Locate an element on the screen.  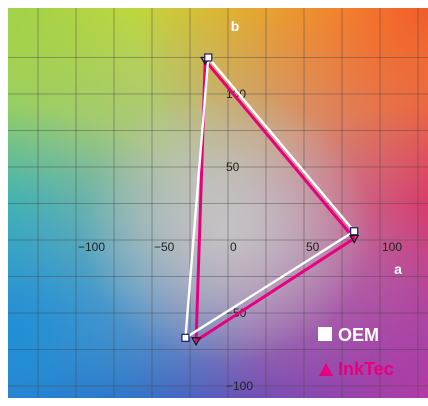
legend-item-inktec: InkTec is located at coordinates (356, 369).